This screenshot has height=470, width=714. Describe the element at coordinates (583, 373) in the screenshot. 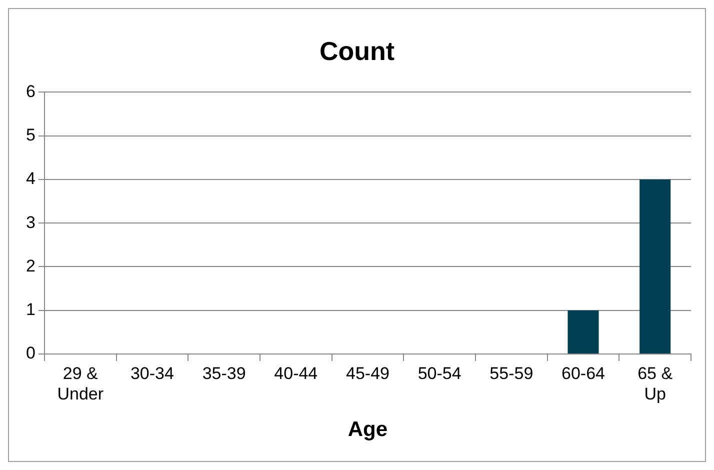

I see `x-tick-label: 60-64` at that location.